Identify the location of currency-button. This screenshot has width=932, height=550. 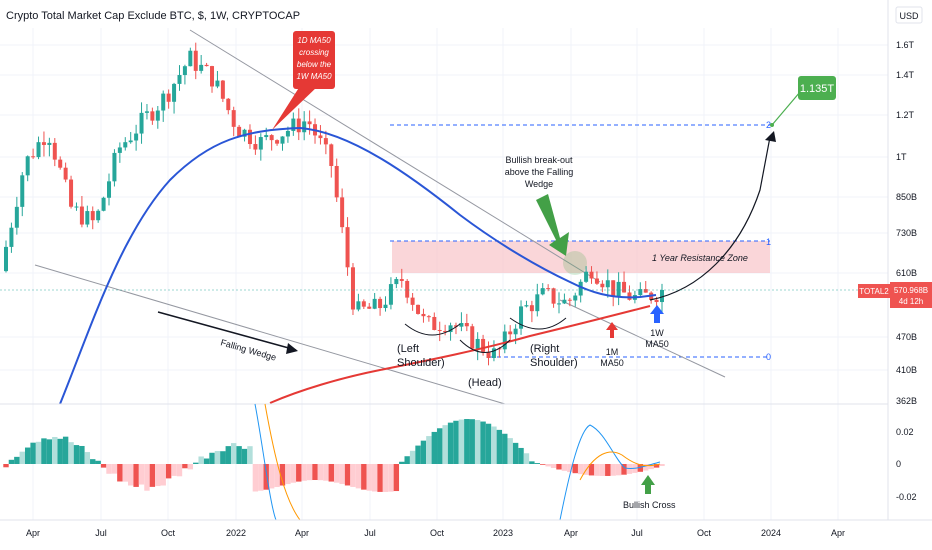
(909, 15).